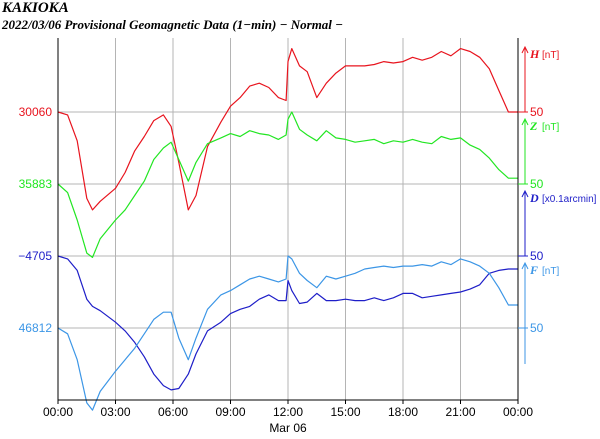  What do you see at coordinates (550, 127) in the screenshot?
I see `component-unit-z: [nT]` at bounding box center [550, 127].